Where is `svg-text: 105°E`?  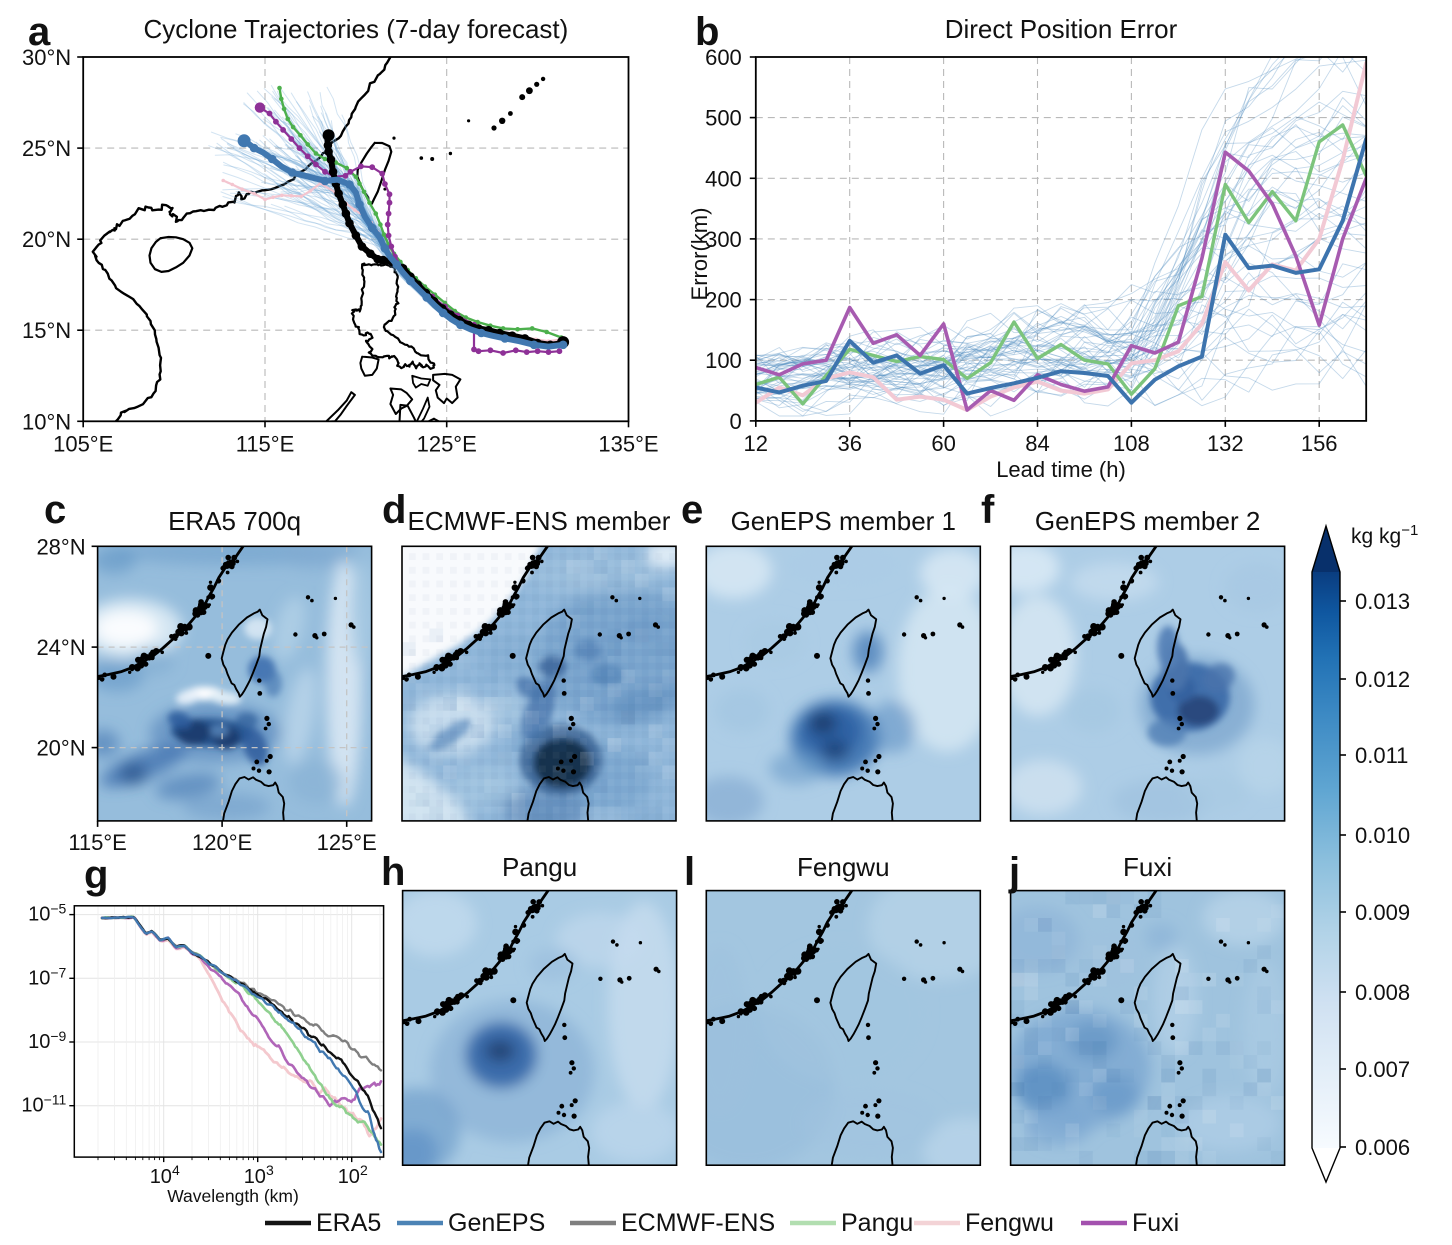
svg-text: 105°E is located at coordinates (83, 443).